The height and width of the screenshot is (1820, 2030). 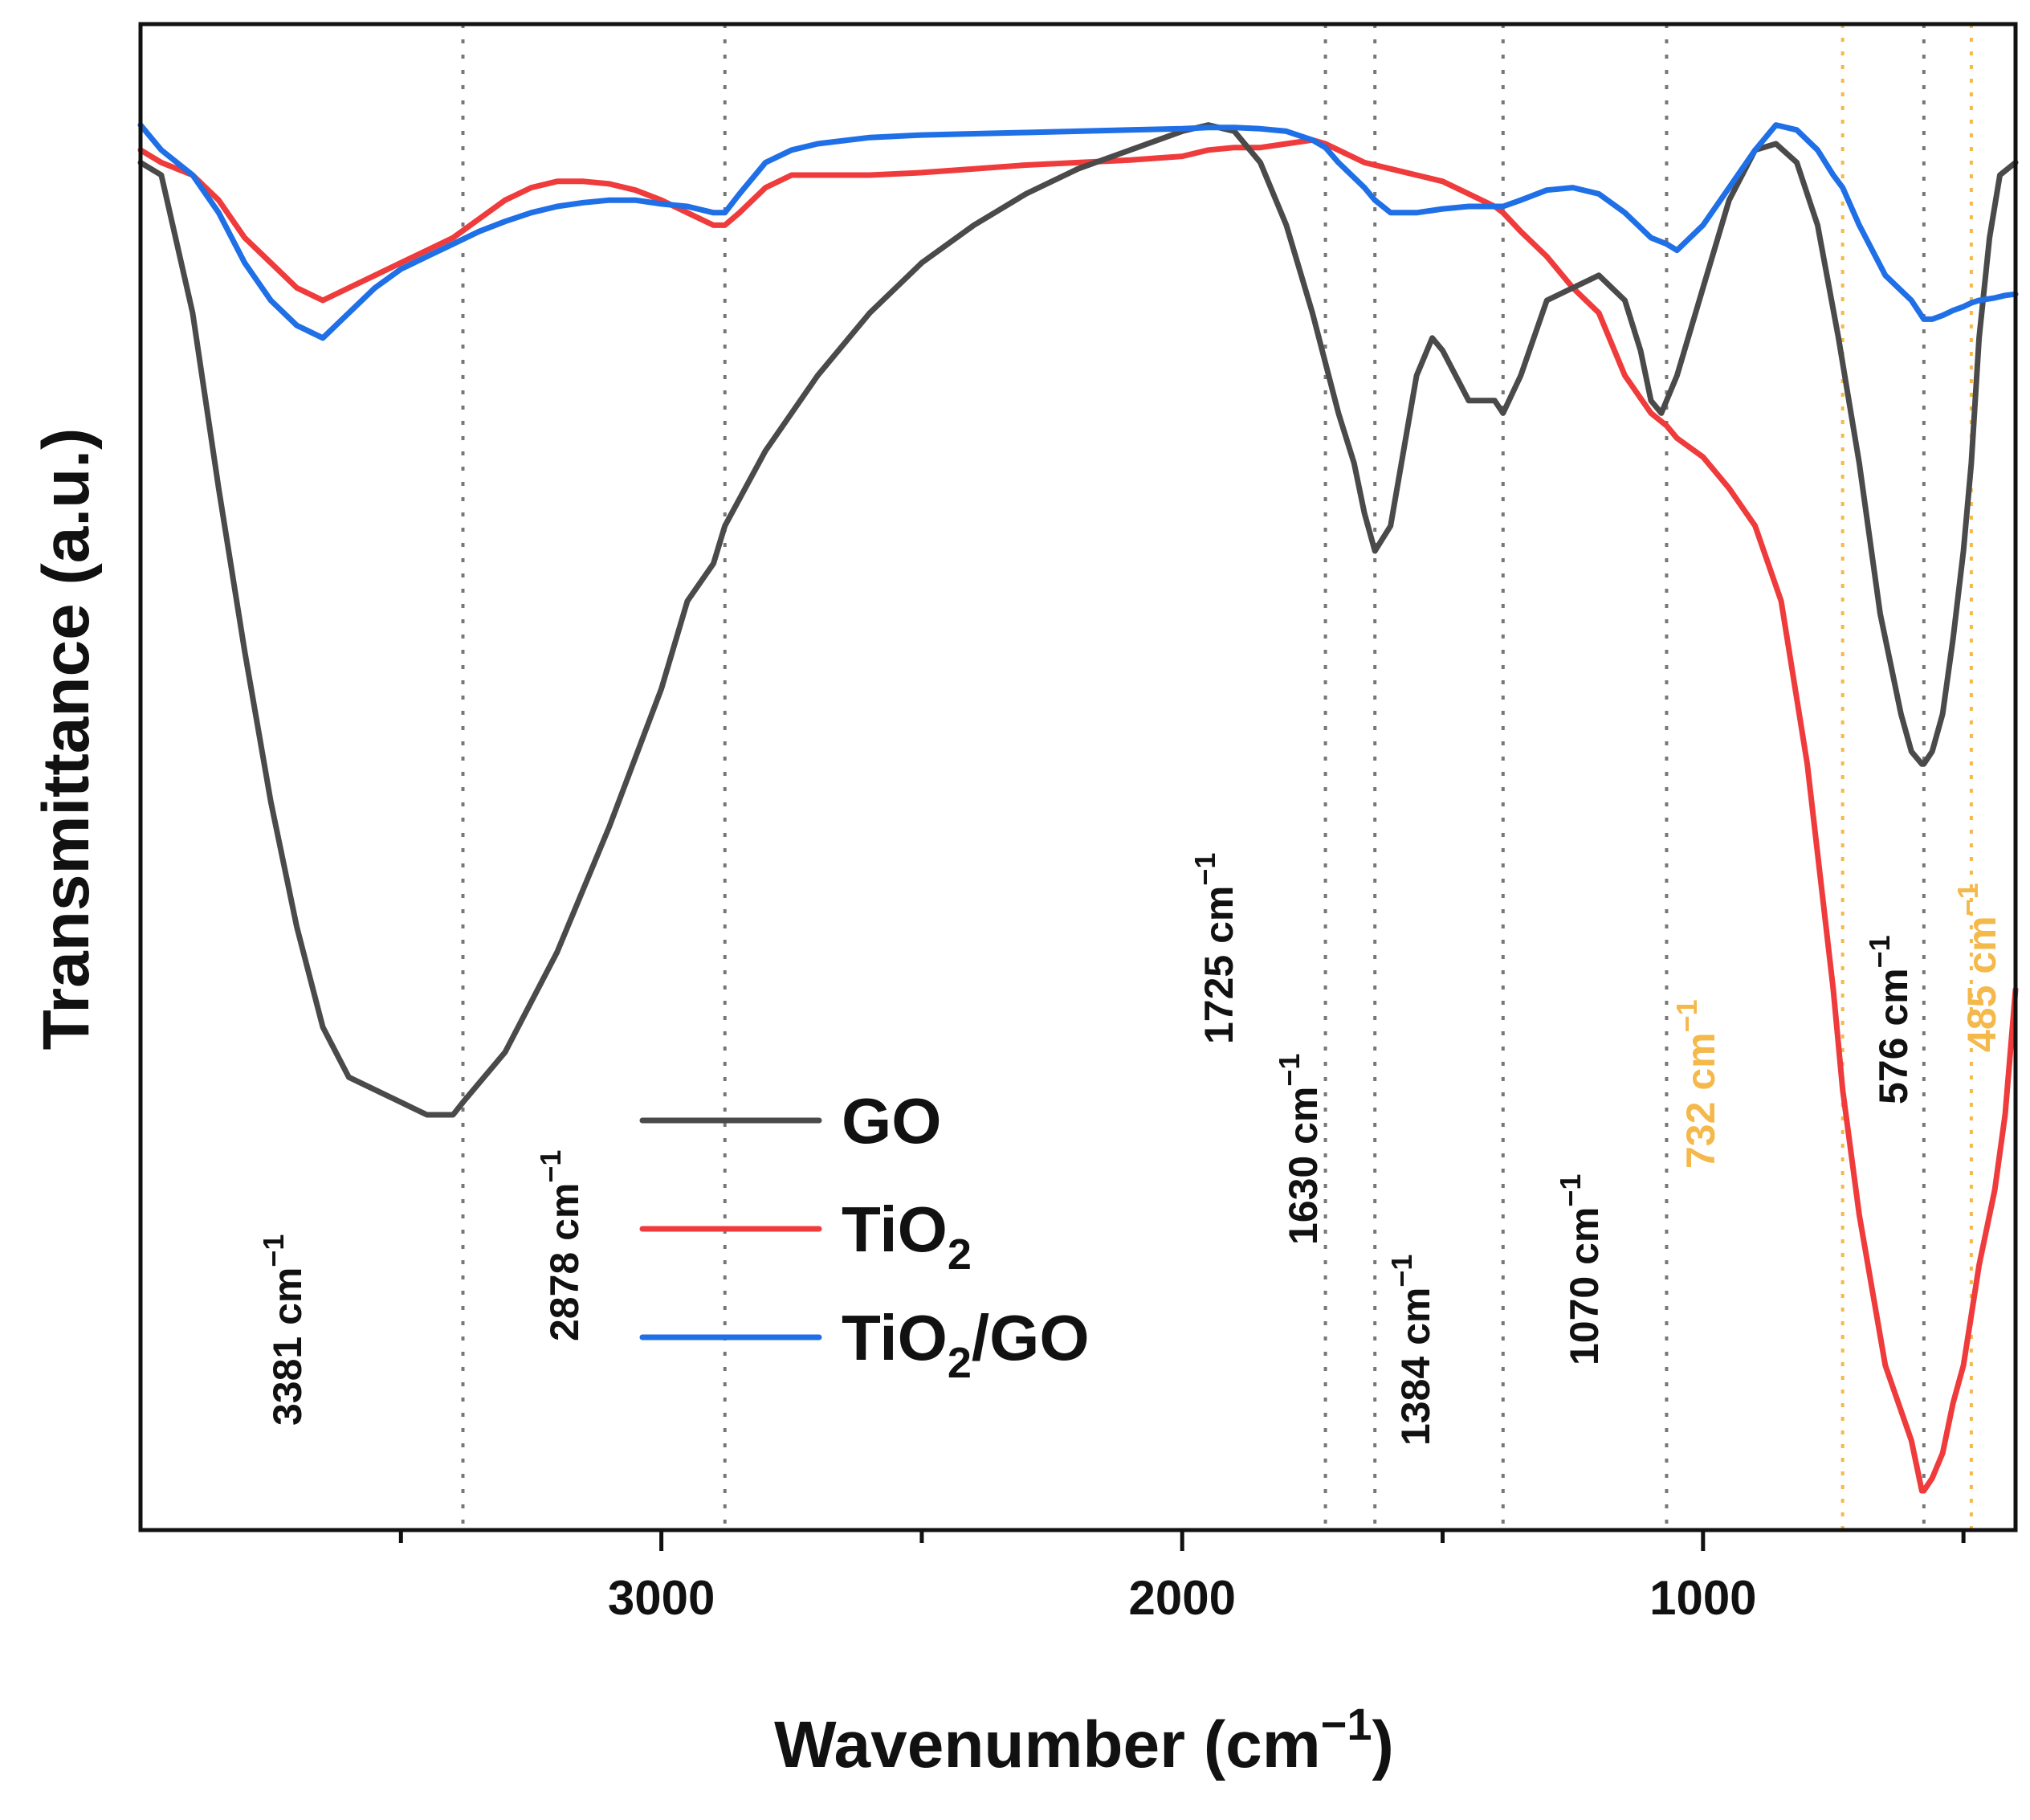 I want to click on peak-label-text-732: 732 cm, so click(x=1701, y=1100).